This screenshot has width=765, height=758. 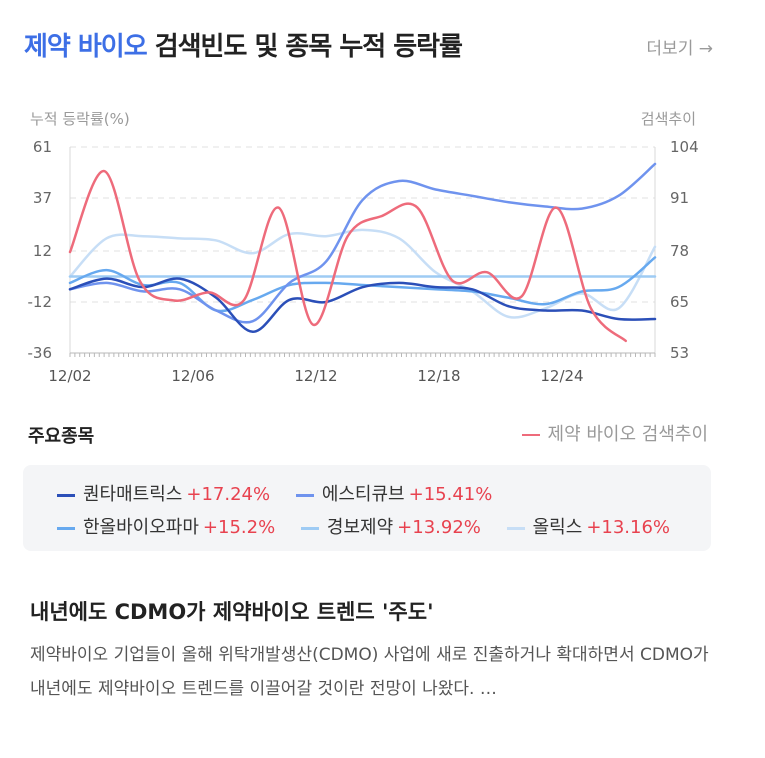 I want to click on stock-item: 올릭스 +13.16%, so click(x=588, y=526).